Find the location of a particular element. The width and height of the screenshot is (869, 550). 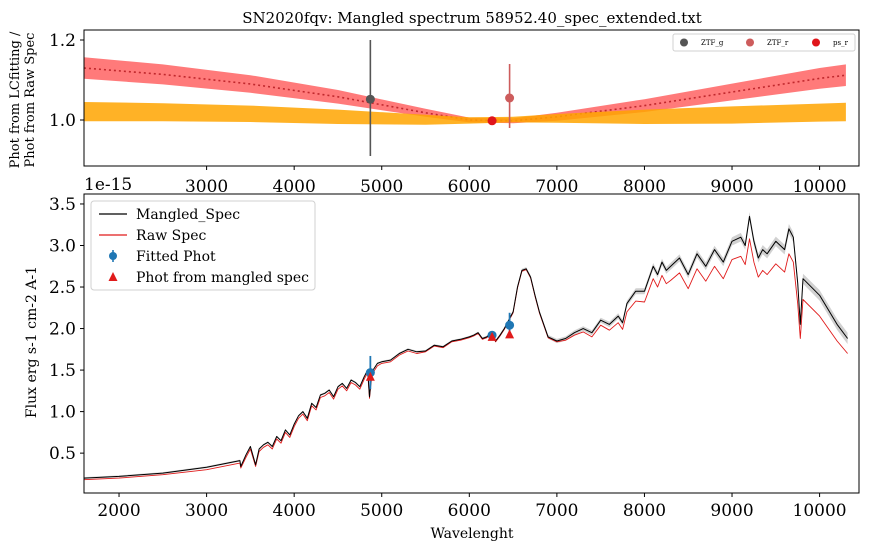

offset-text: 1e-15 is located at coordinates (108, 185).